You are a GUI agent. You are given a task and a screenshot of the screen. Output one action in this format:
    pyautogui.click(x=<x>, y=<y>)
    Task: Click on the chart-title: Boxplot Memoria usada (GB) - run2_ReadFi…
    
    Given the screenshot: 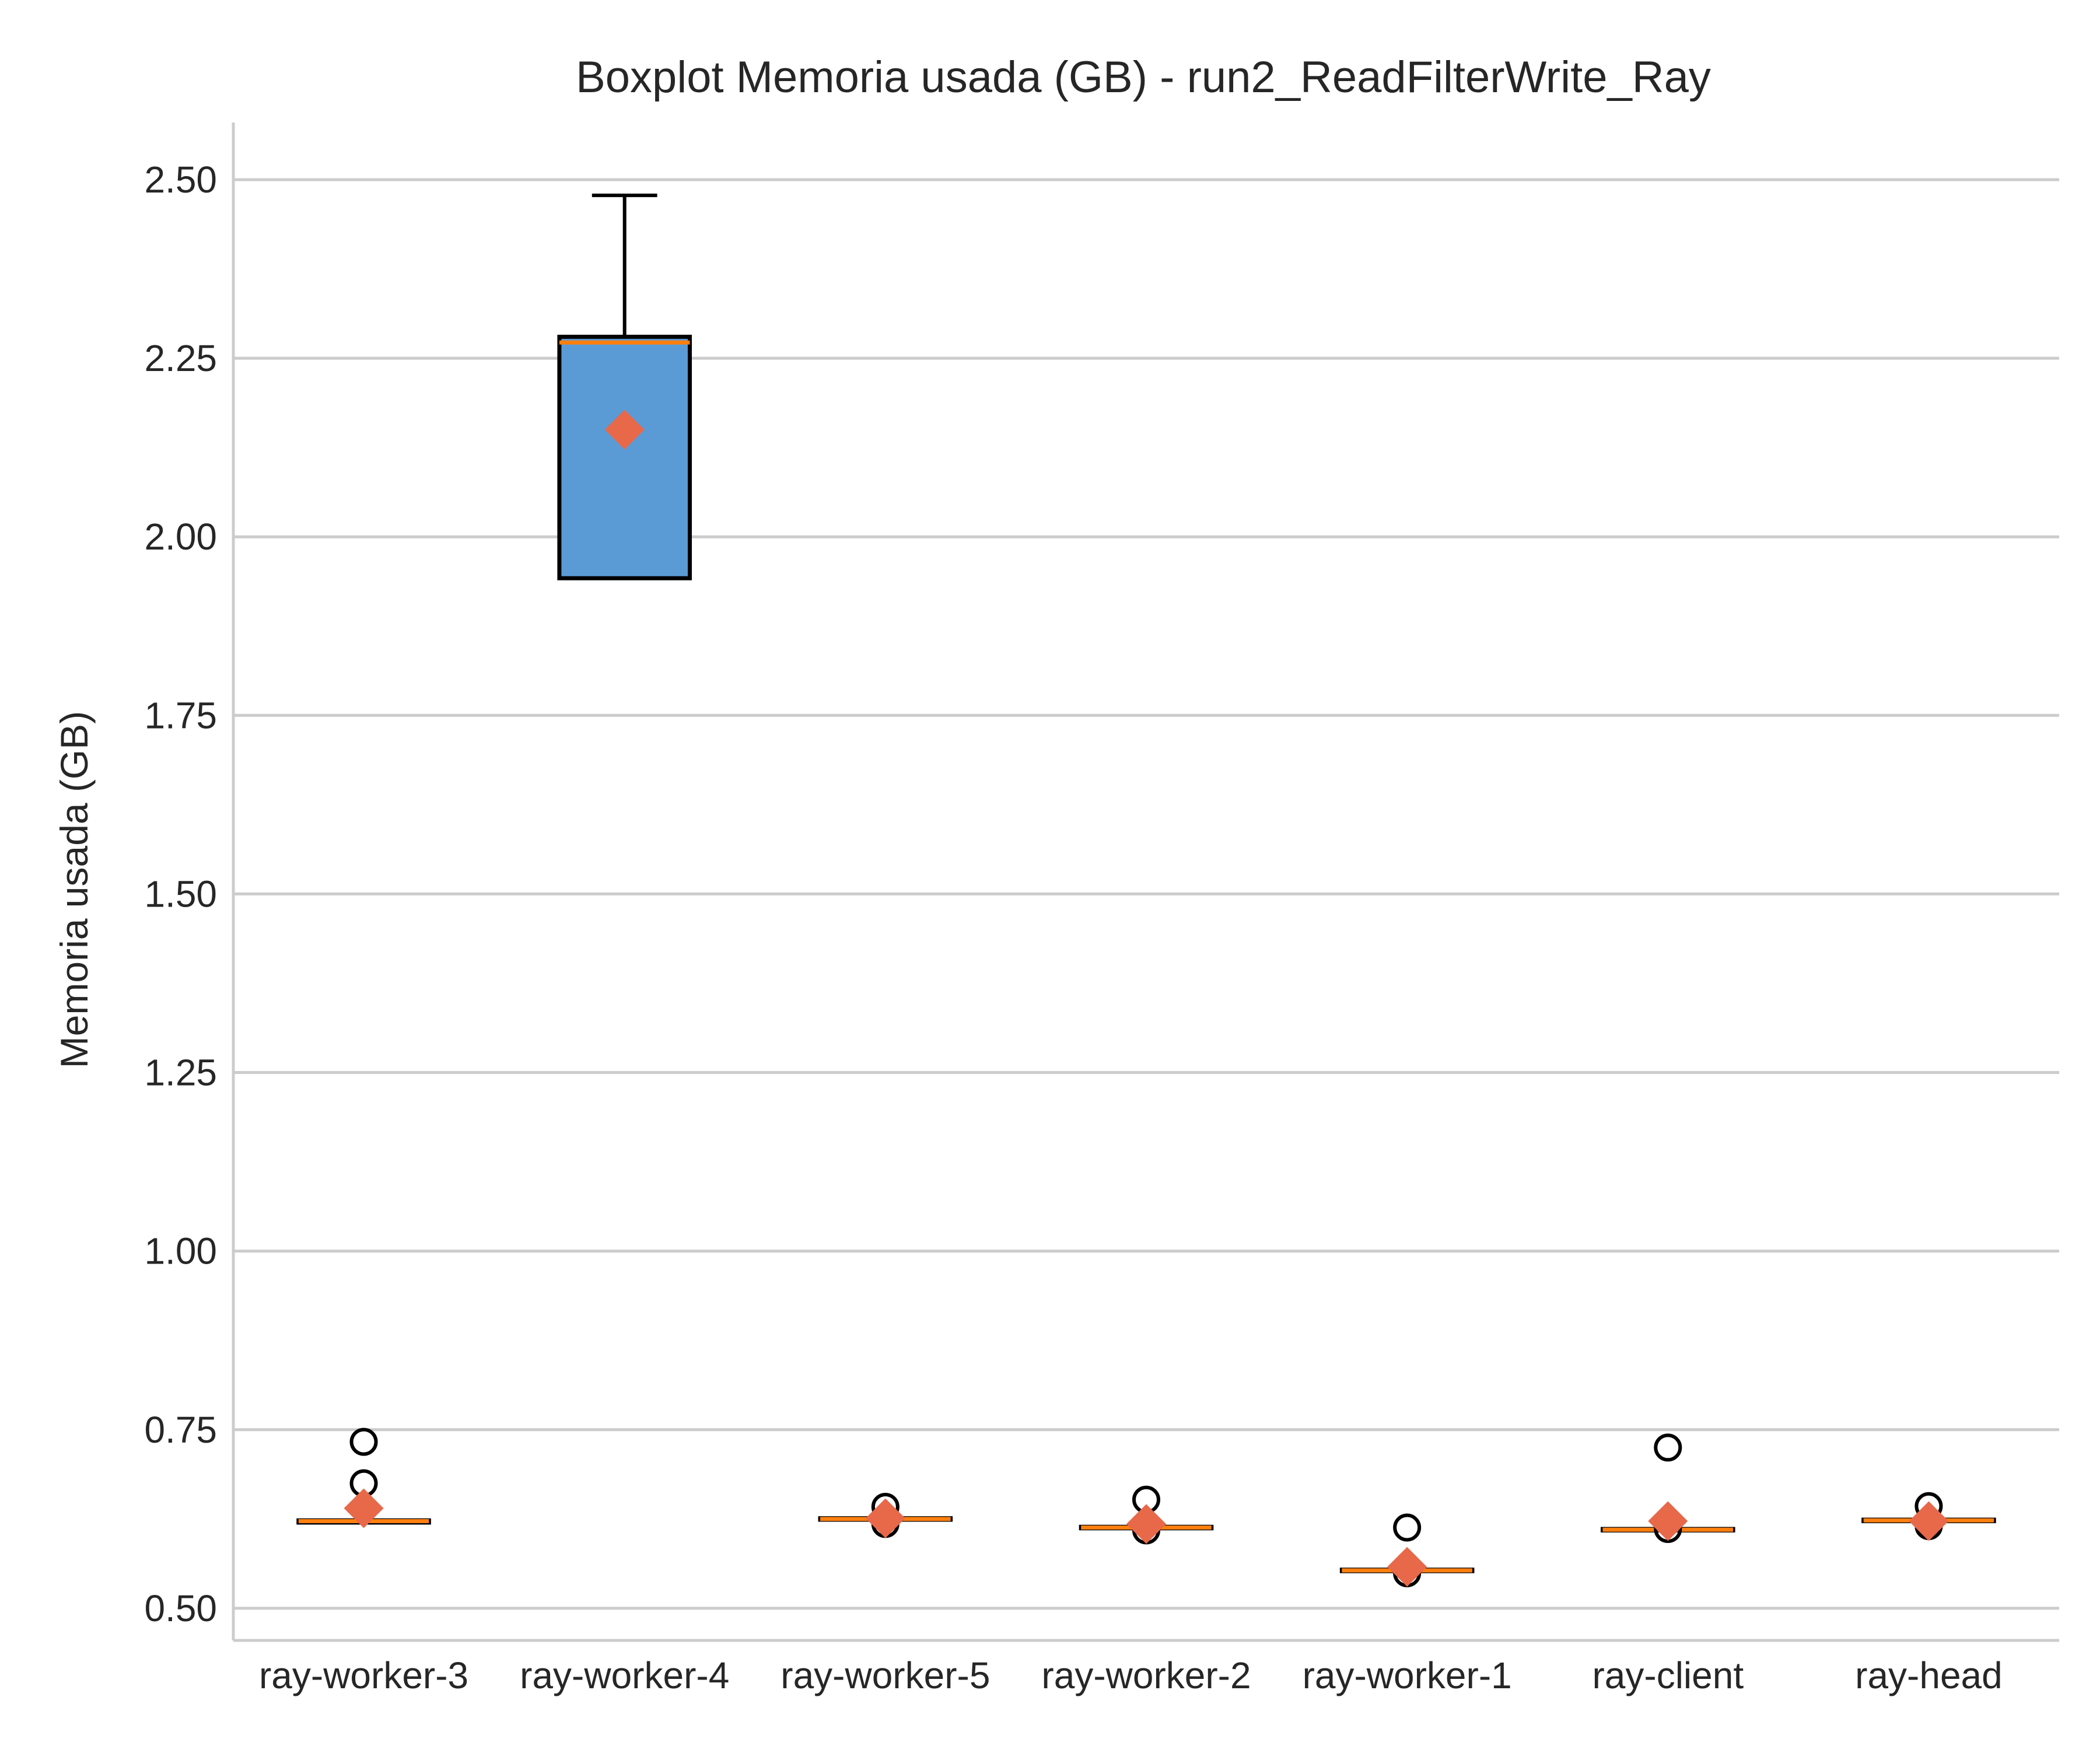 What is the action you would take?
    pyautogui.click(x=1143, y=77)
    